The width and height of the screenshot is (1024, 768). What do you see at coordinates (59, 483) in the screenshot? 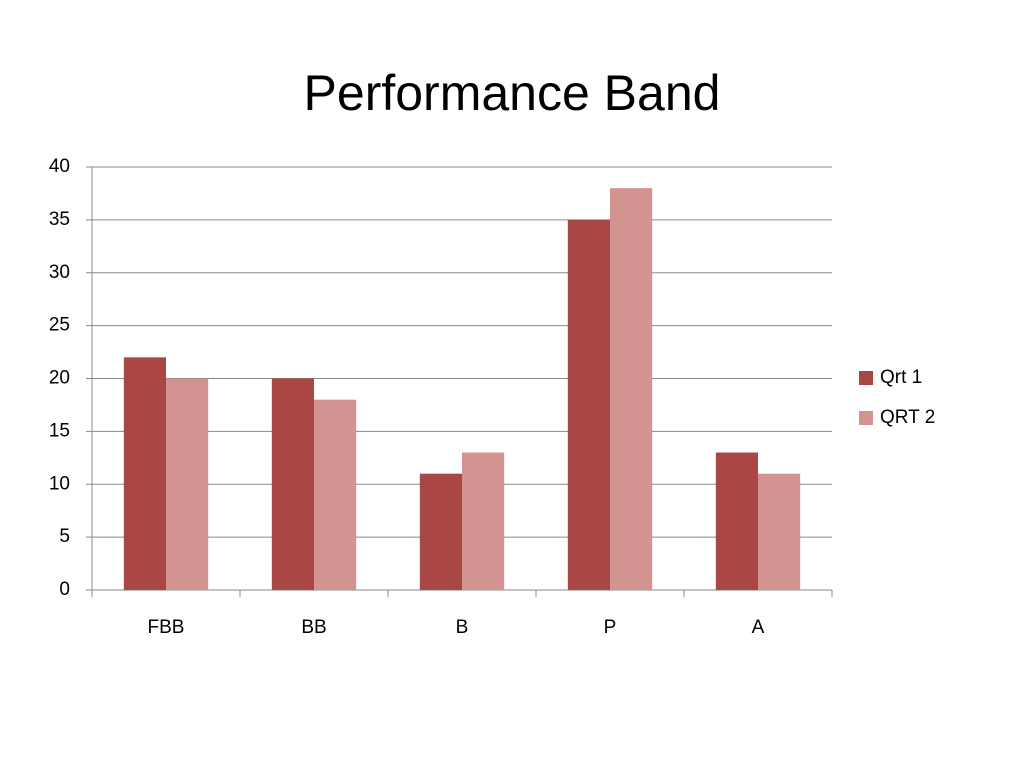
I see `y-tick-label: 10` at bounding box center [59, 483].